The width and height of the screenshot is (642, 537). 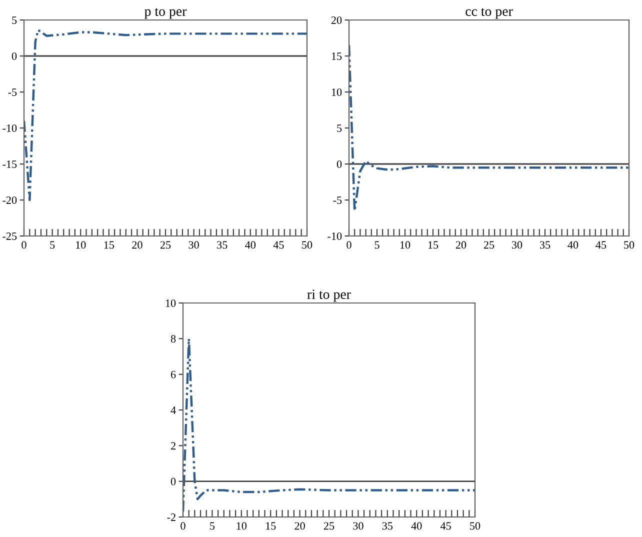 What do you see at coordinates (329, 296) in the screenshot?
I see `chart-title: ri to per` at bounding box center [329, 296].